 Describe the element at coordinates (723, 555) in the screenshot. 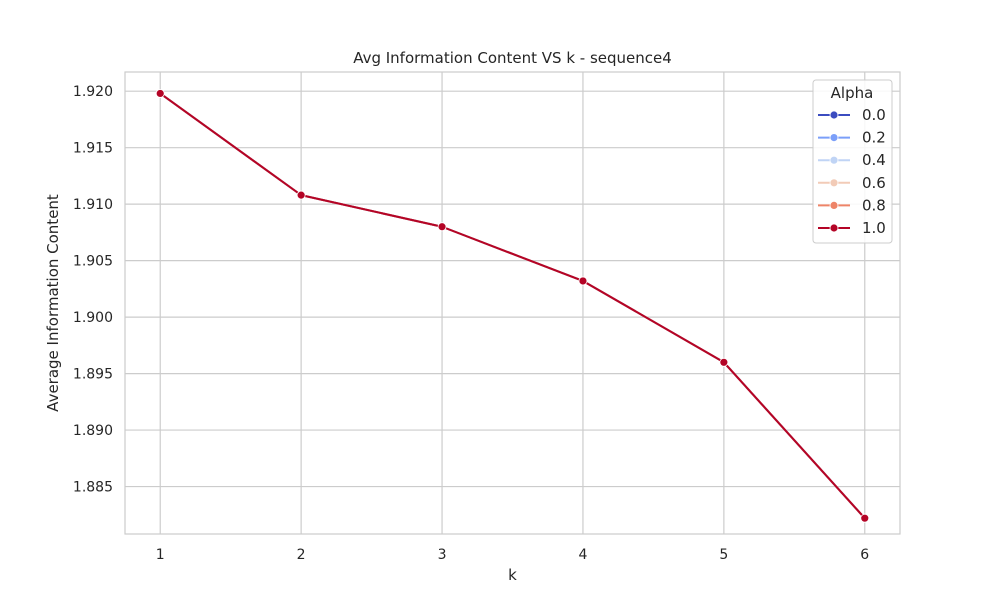

I see `x-tick-label: 5` at that location.